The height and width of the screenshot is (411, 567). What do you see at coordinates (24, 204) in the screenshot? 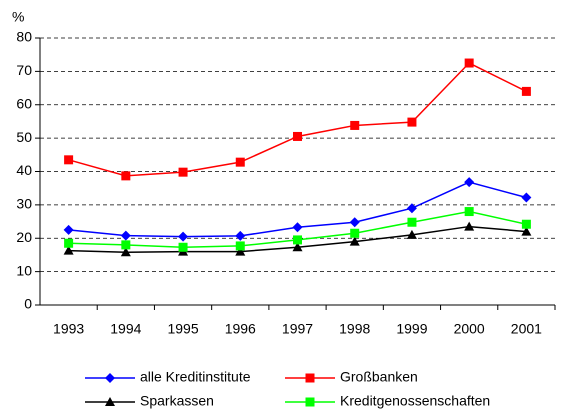
I see `y-tick-label: 30` at bounding box center [24, 204].